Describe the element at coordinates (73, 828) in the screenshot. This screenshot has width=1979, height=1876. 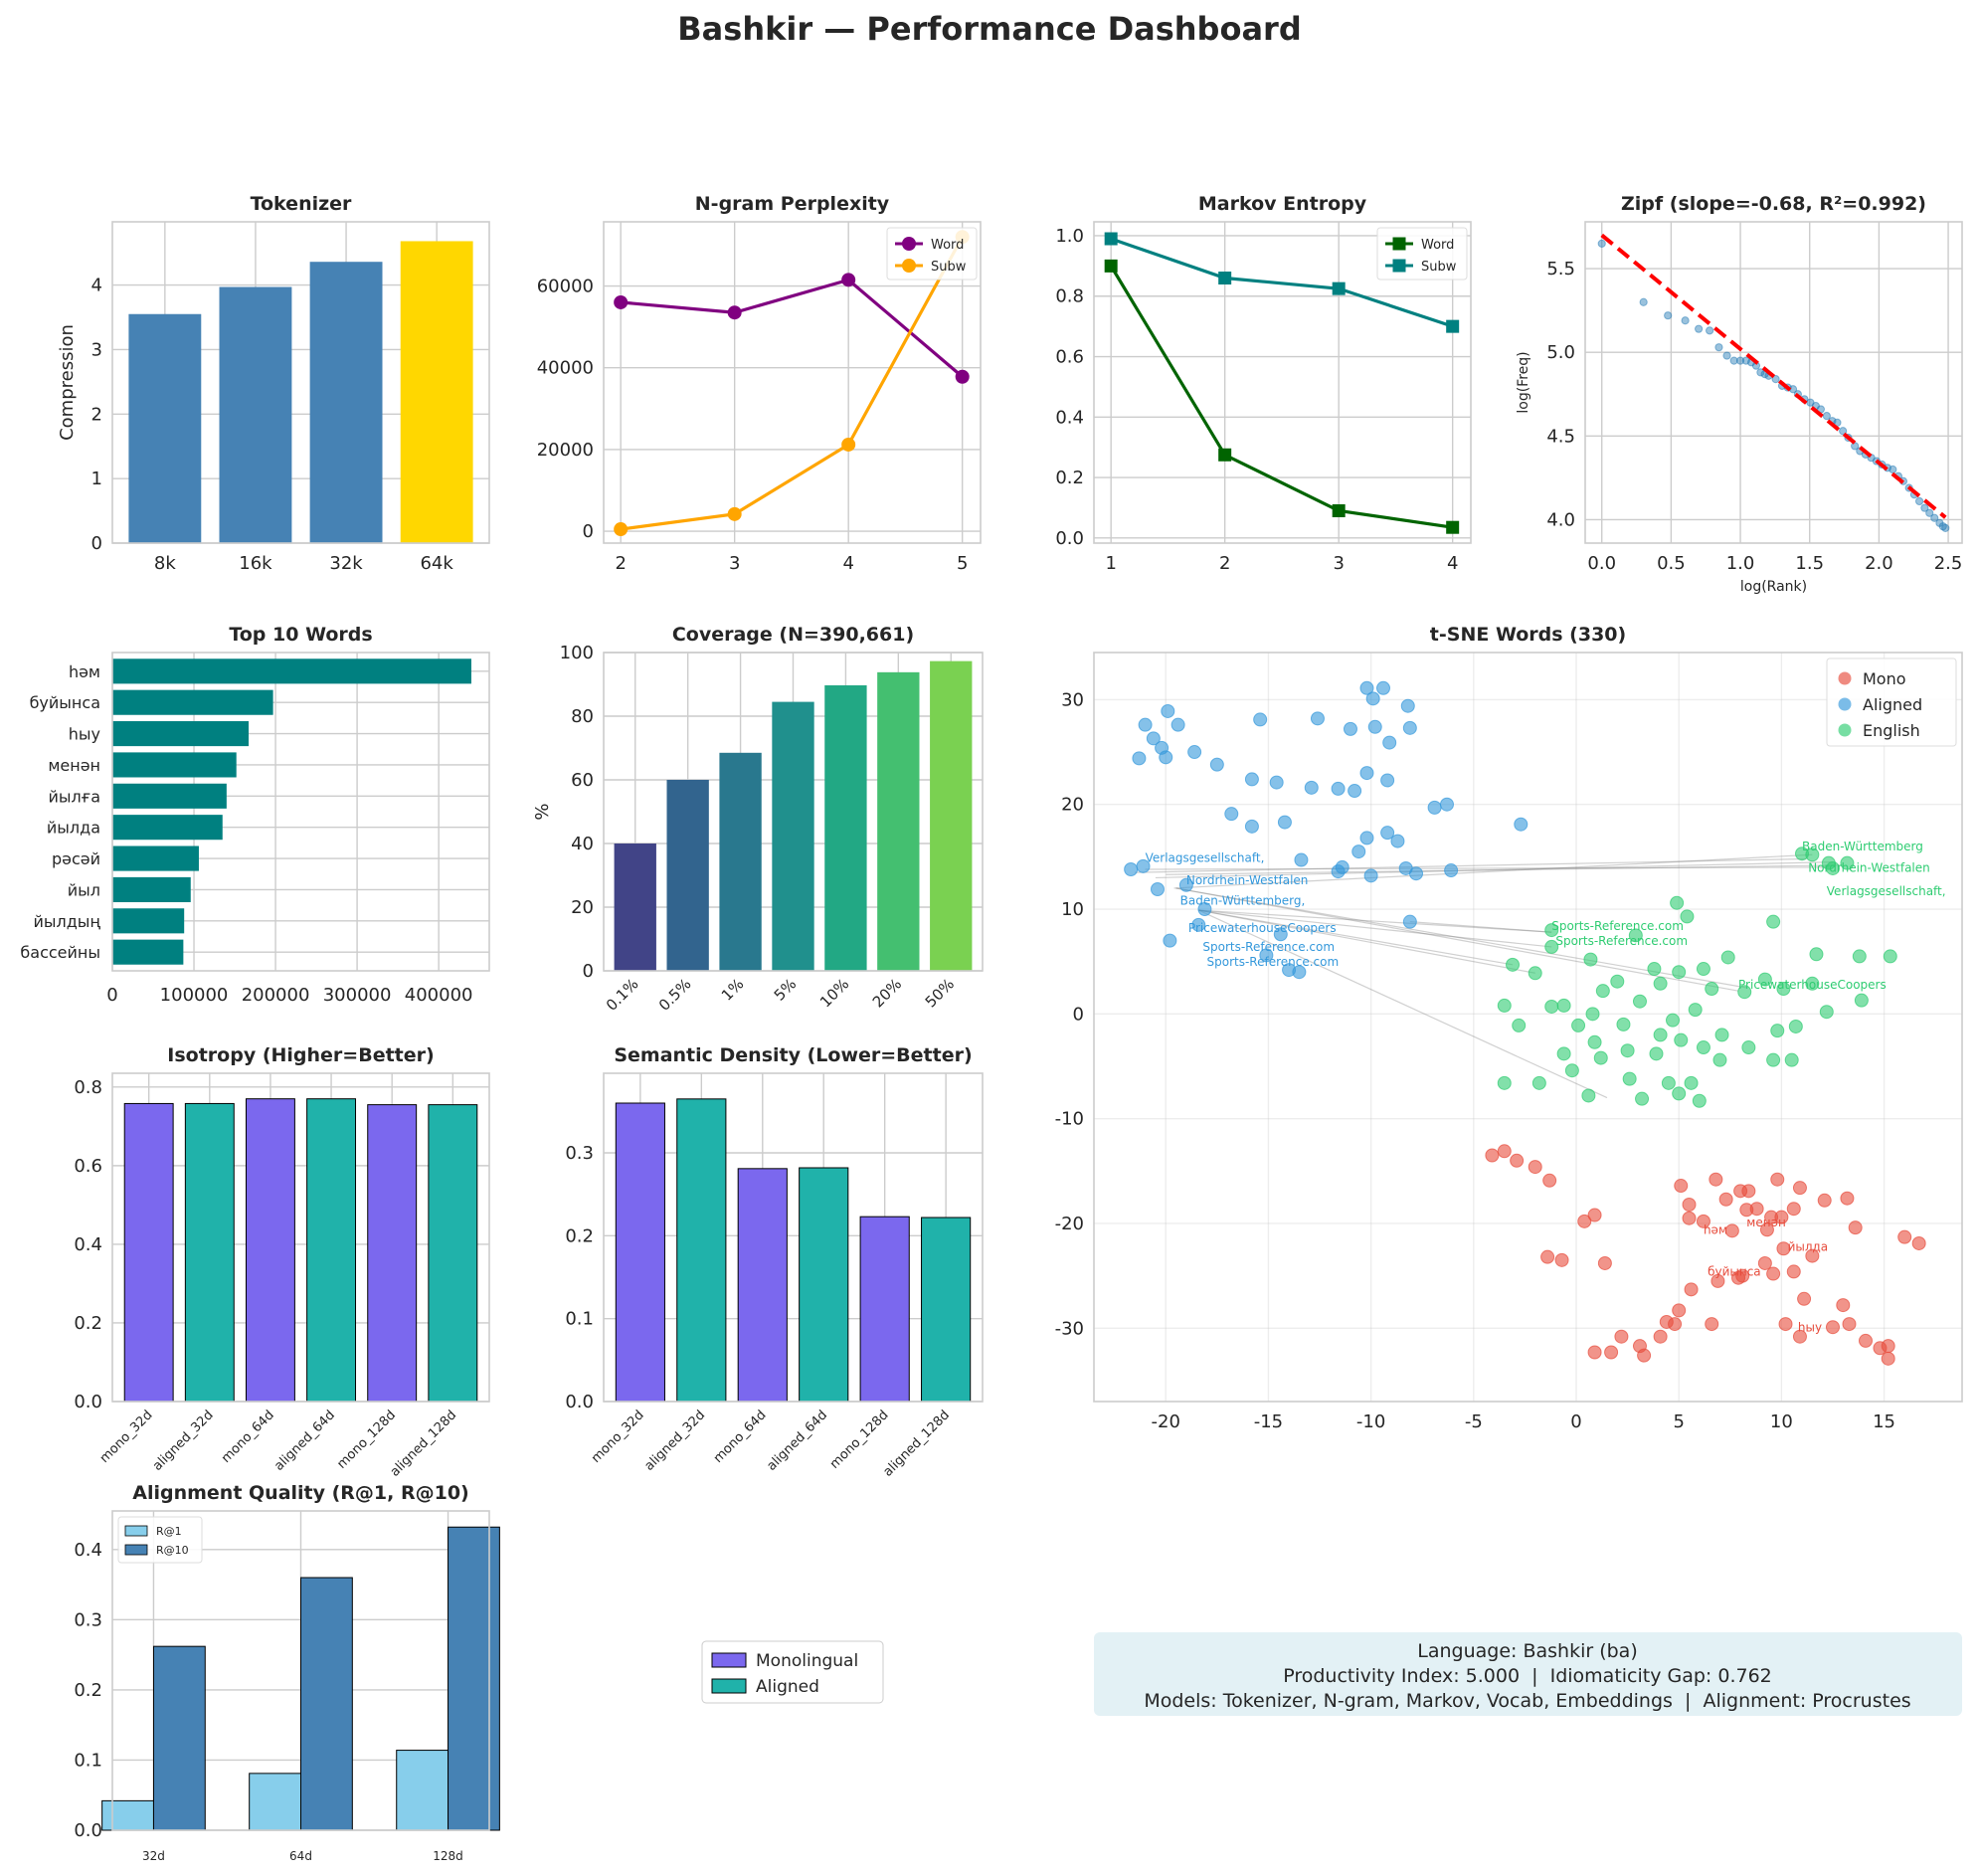
I see `y-tick-label: йылда` at that location.